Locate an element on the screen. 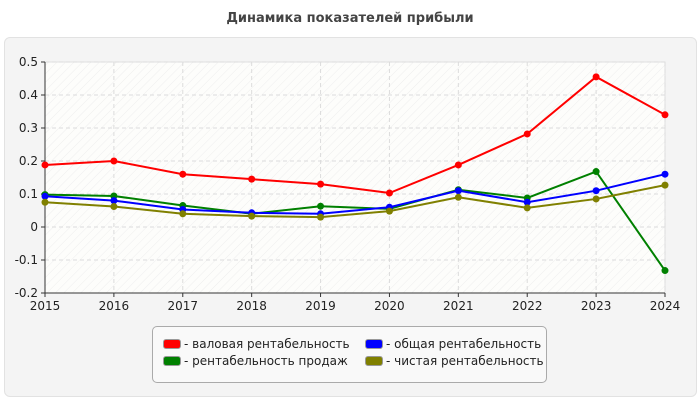  y-tick-label: 0.4 is located at coordinates (28, 95).